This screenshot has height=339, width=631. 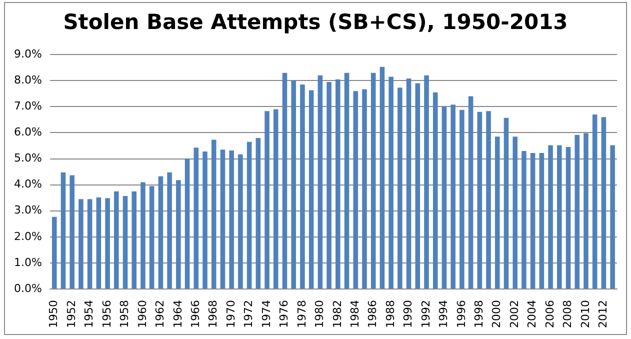 I want to click on x-tick-label: 1998, so click(x=479, y=314).